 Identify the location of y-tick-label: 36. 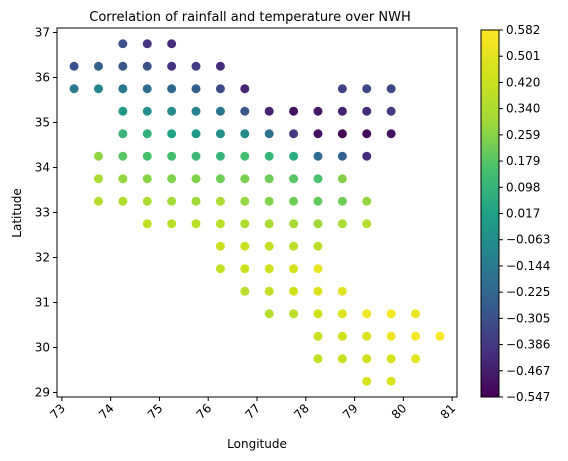
(42, 78).